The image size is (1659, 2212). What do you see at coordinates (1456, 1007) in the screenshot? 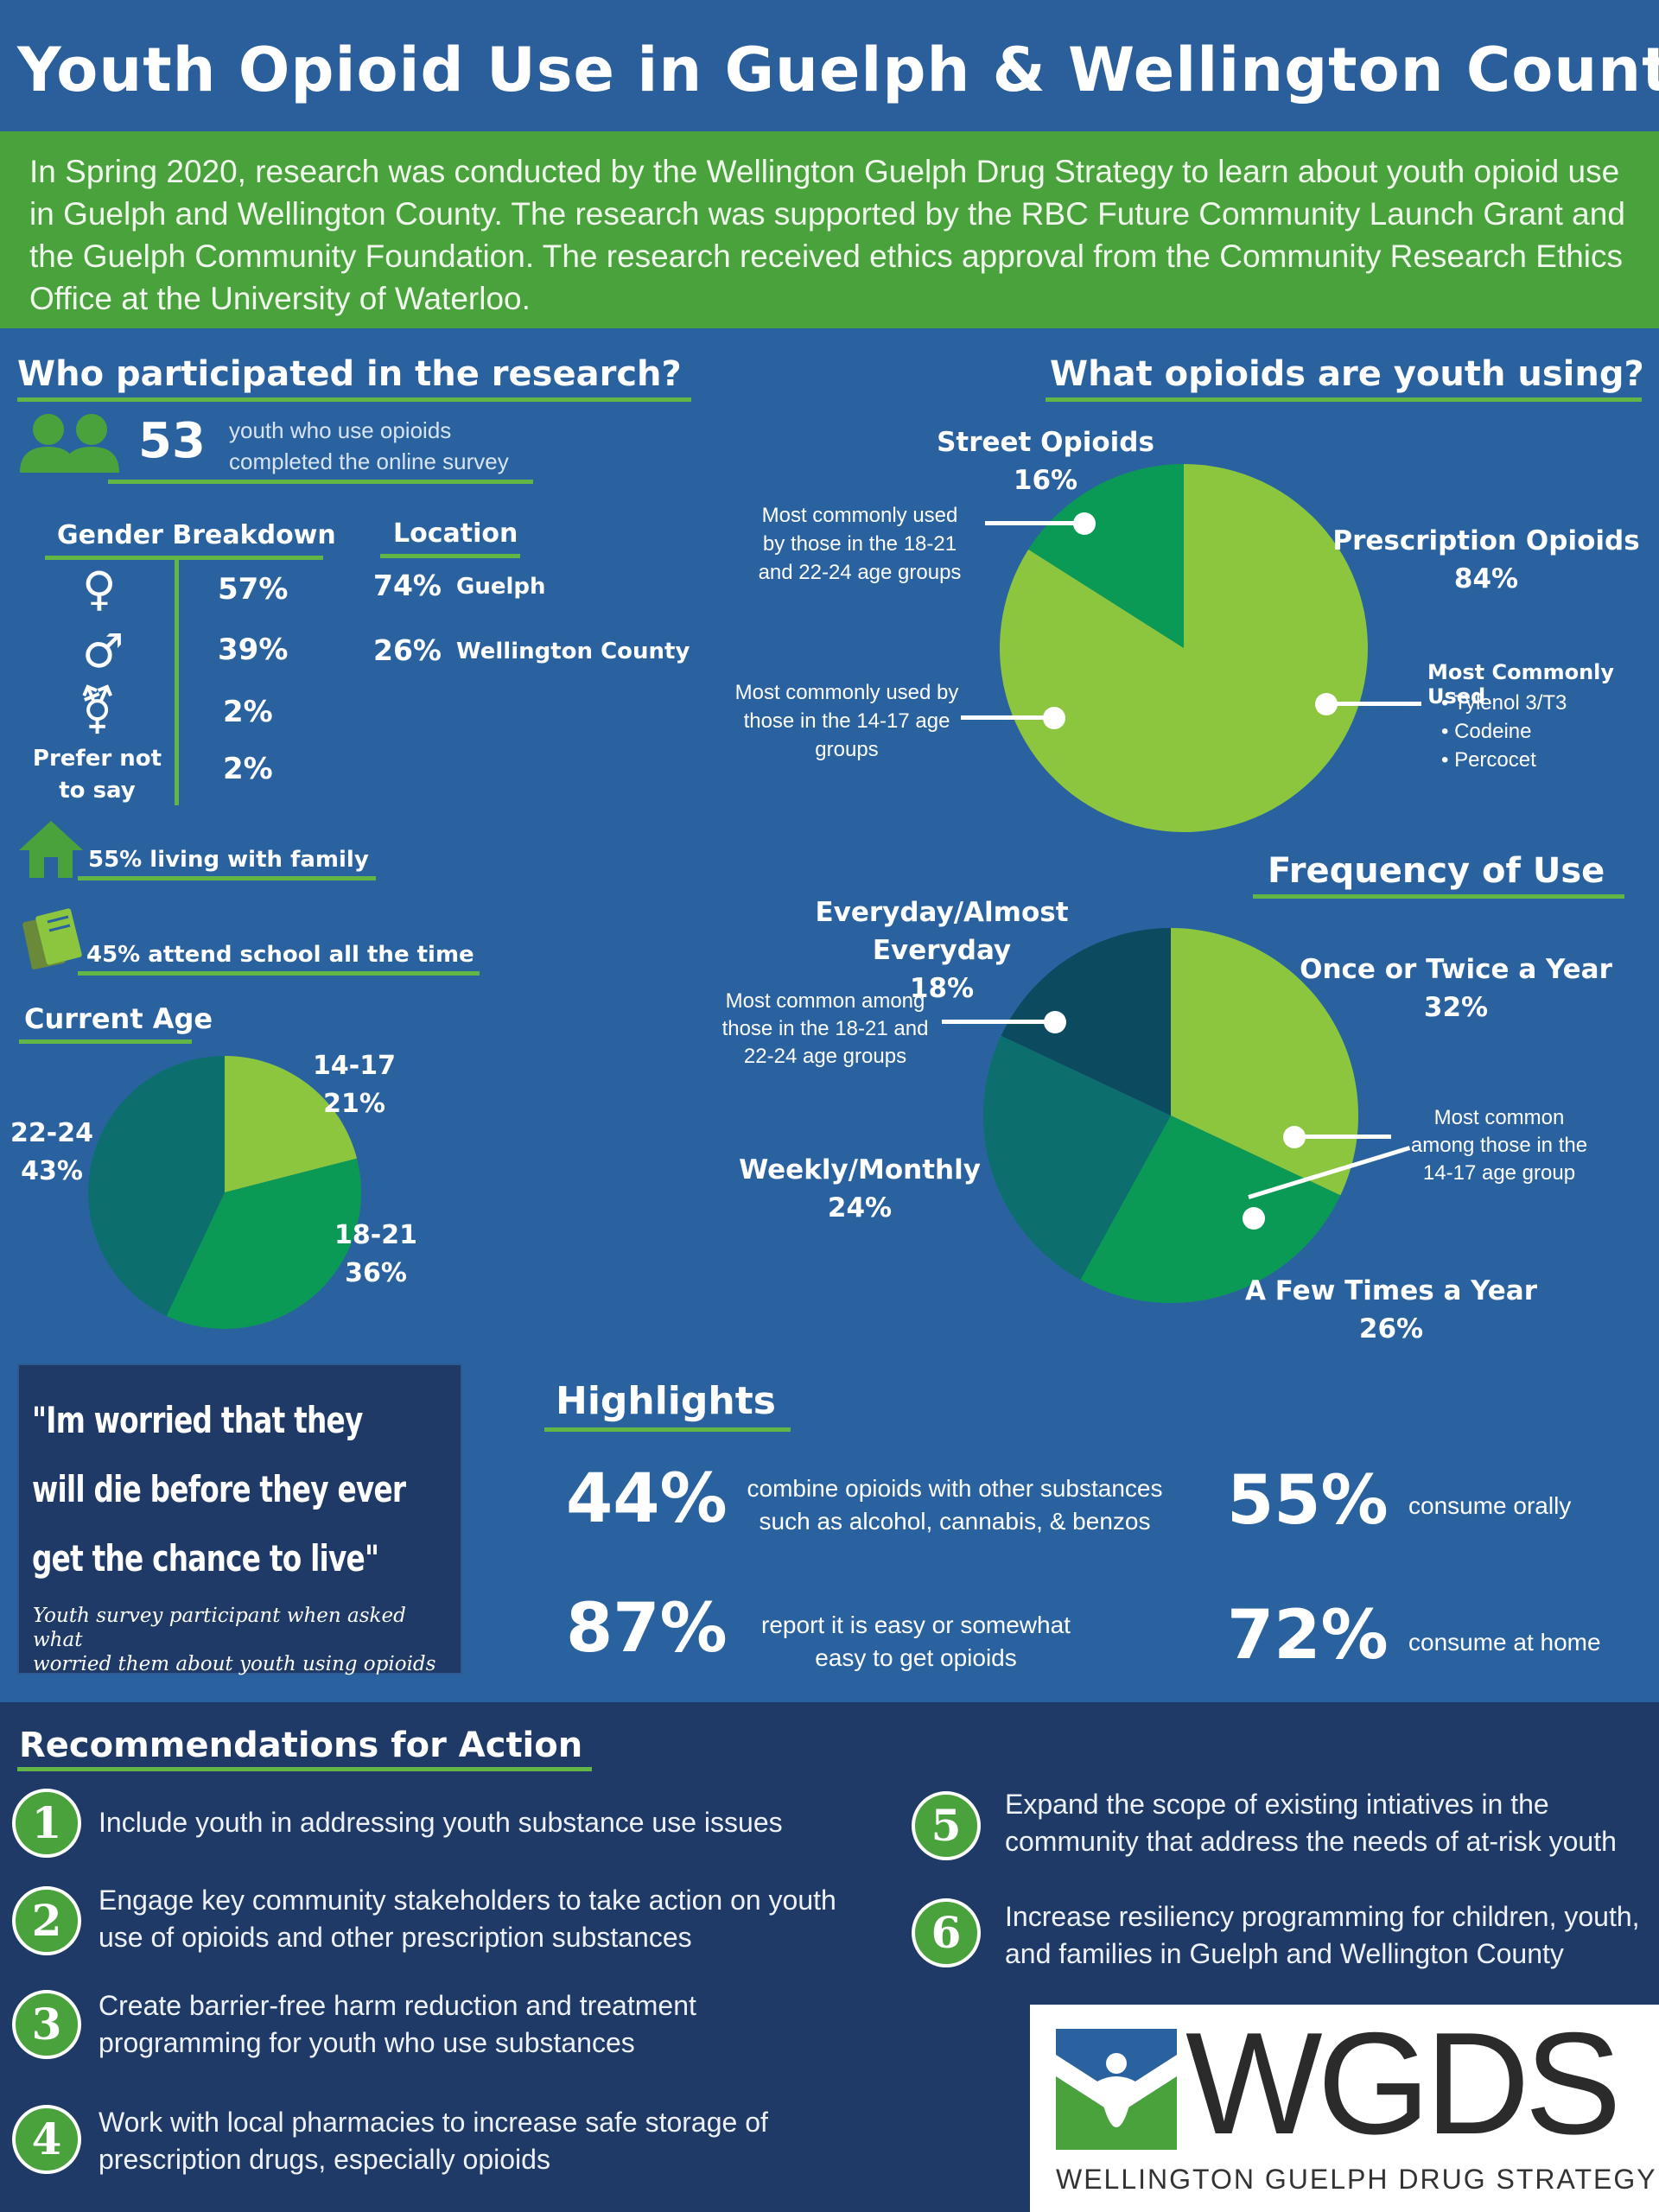
I see `once-twice-value: 32%` at bounding box center [1456, 1007].